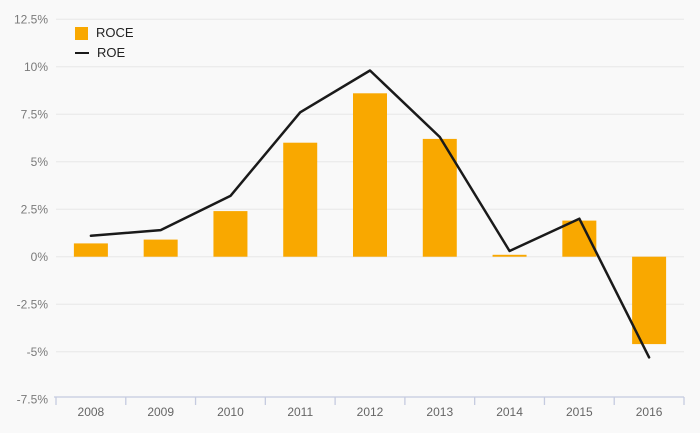 This screenshot has height=433, width=700. What do you see at coordinates (33, 305) in the screenshot?
I see `y-axis-tick-label: -2.5%` at bounding box center [33, 305].